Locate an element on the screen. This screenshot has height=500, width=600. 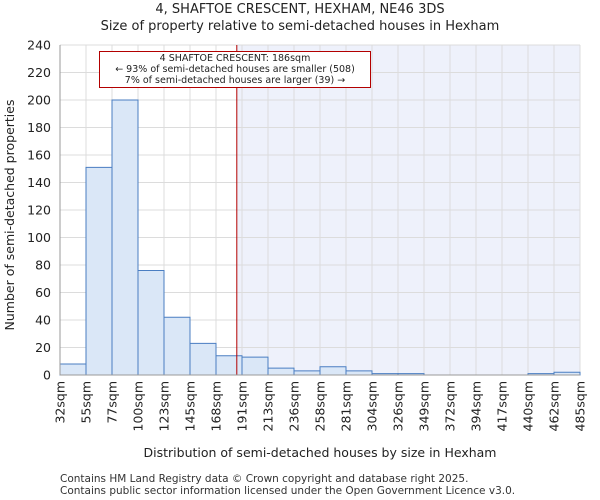
chart-title: 4, SHAFTOE CRESCENT, HEXHAM, NE46 3DS is located at coordinates (300, 9).